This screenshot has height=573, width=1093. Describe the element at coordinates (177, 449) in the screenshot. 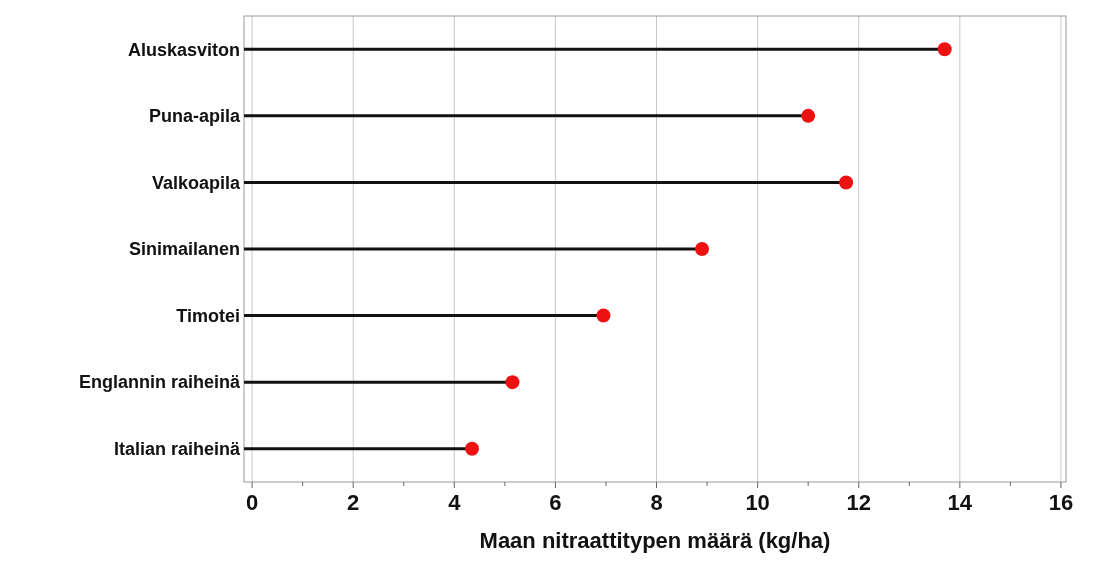

I see `y-tick-label: Italian raiheinä` at that location.